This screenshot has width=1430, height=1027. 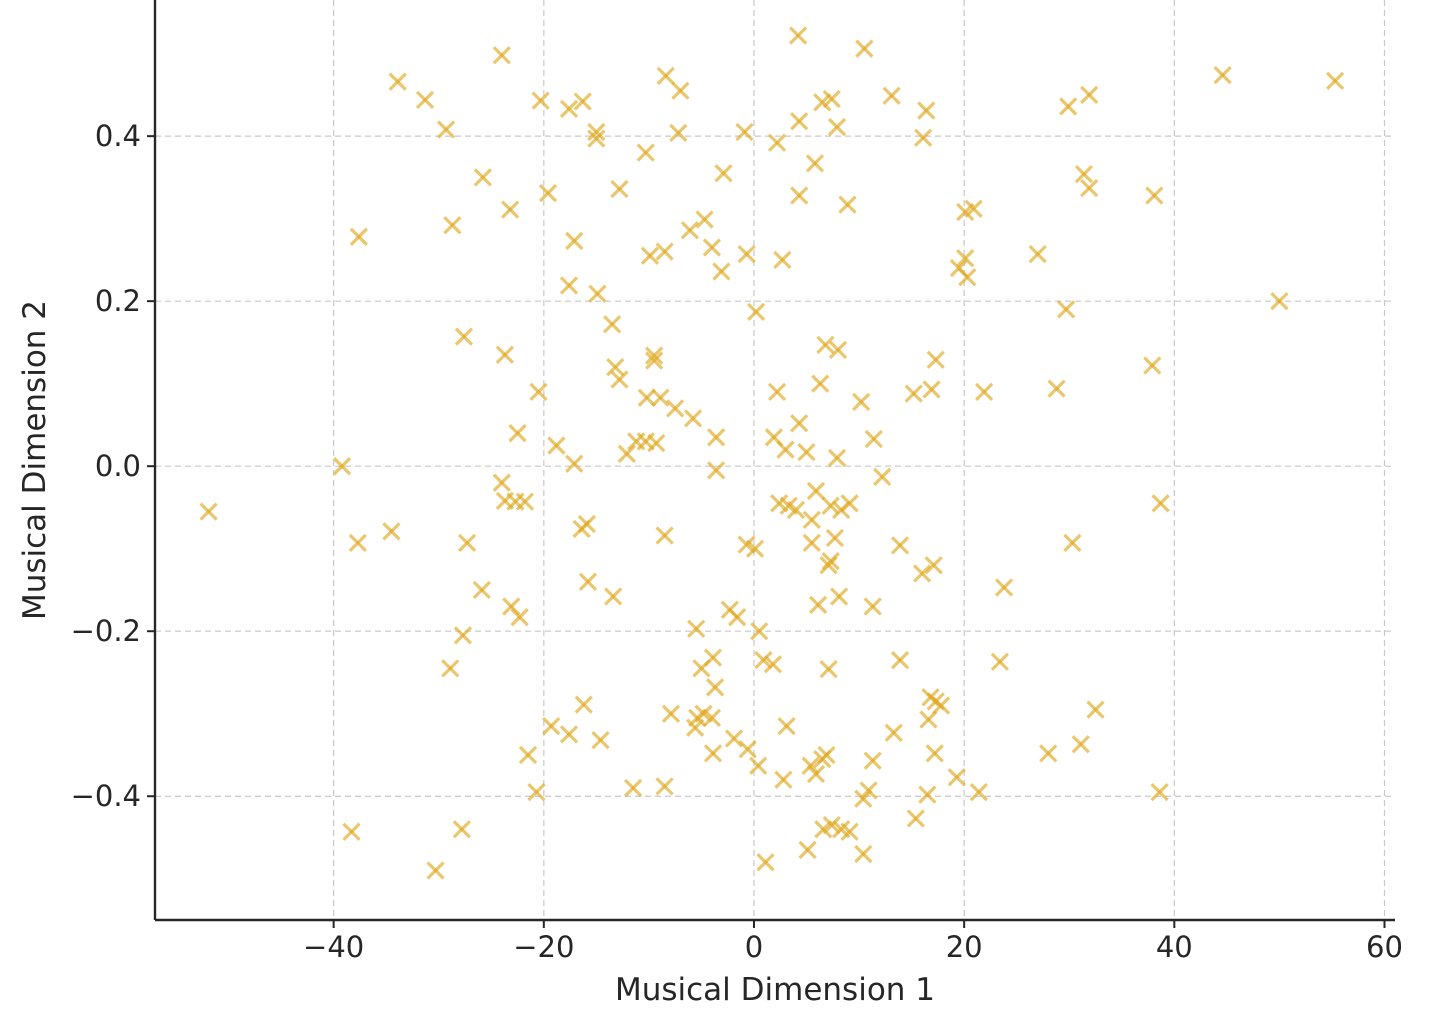 I want to click on x-tick-label: 60, so click(x=1384, y=947).